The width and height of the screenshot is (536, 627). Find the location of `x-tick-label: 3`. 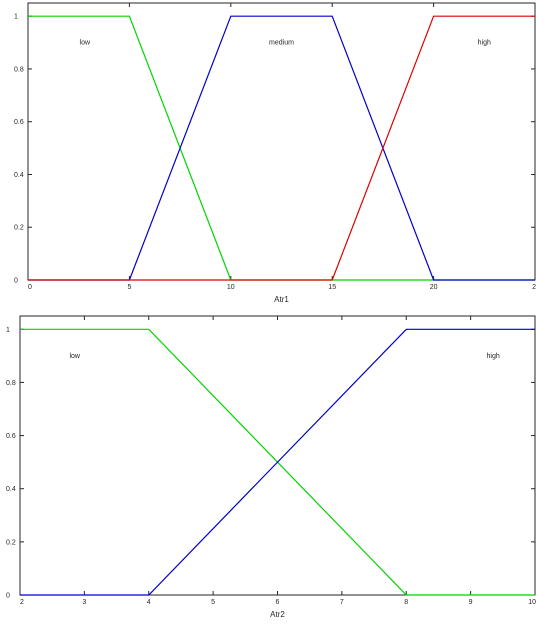

x-tick-label: 3 is located at coordinates (84, 602).